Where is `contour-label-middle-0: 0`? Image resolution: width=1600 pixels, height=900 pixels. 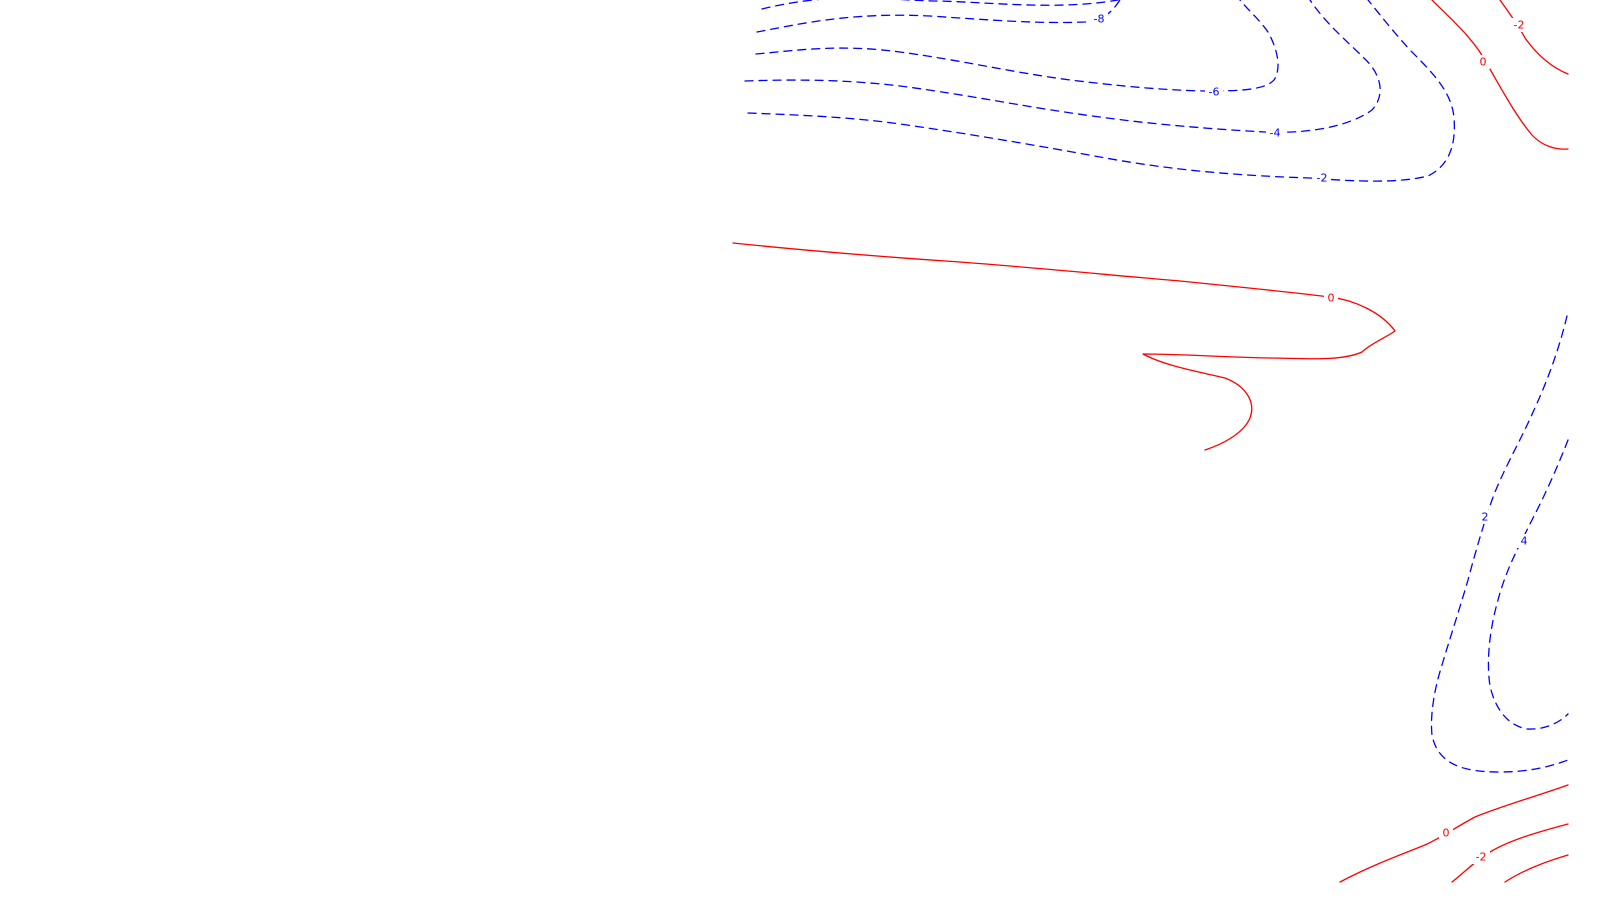 contour-label-middle-0: 0 is located at coordinates (1331, 298).